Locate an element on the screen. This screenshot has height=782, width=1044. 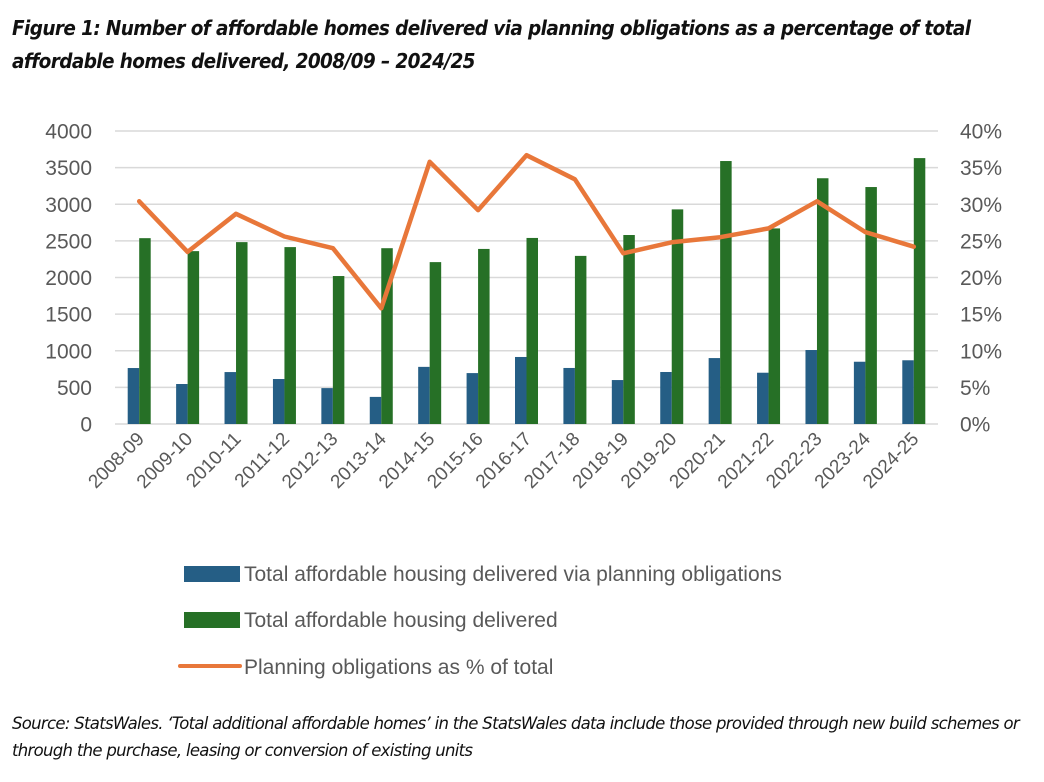
legend-swatch-green is located at coordinates (212, 620).